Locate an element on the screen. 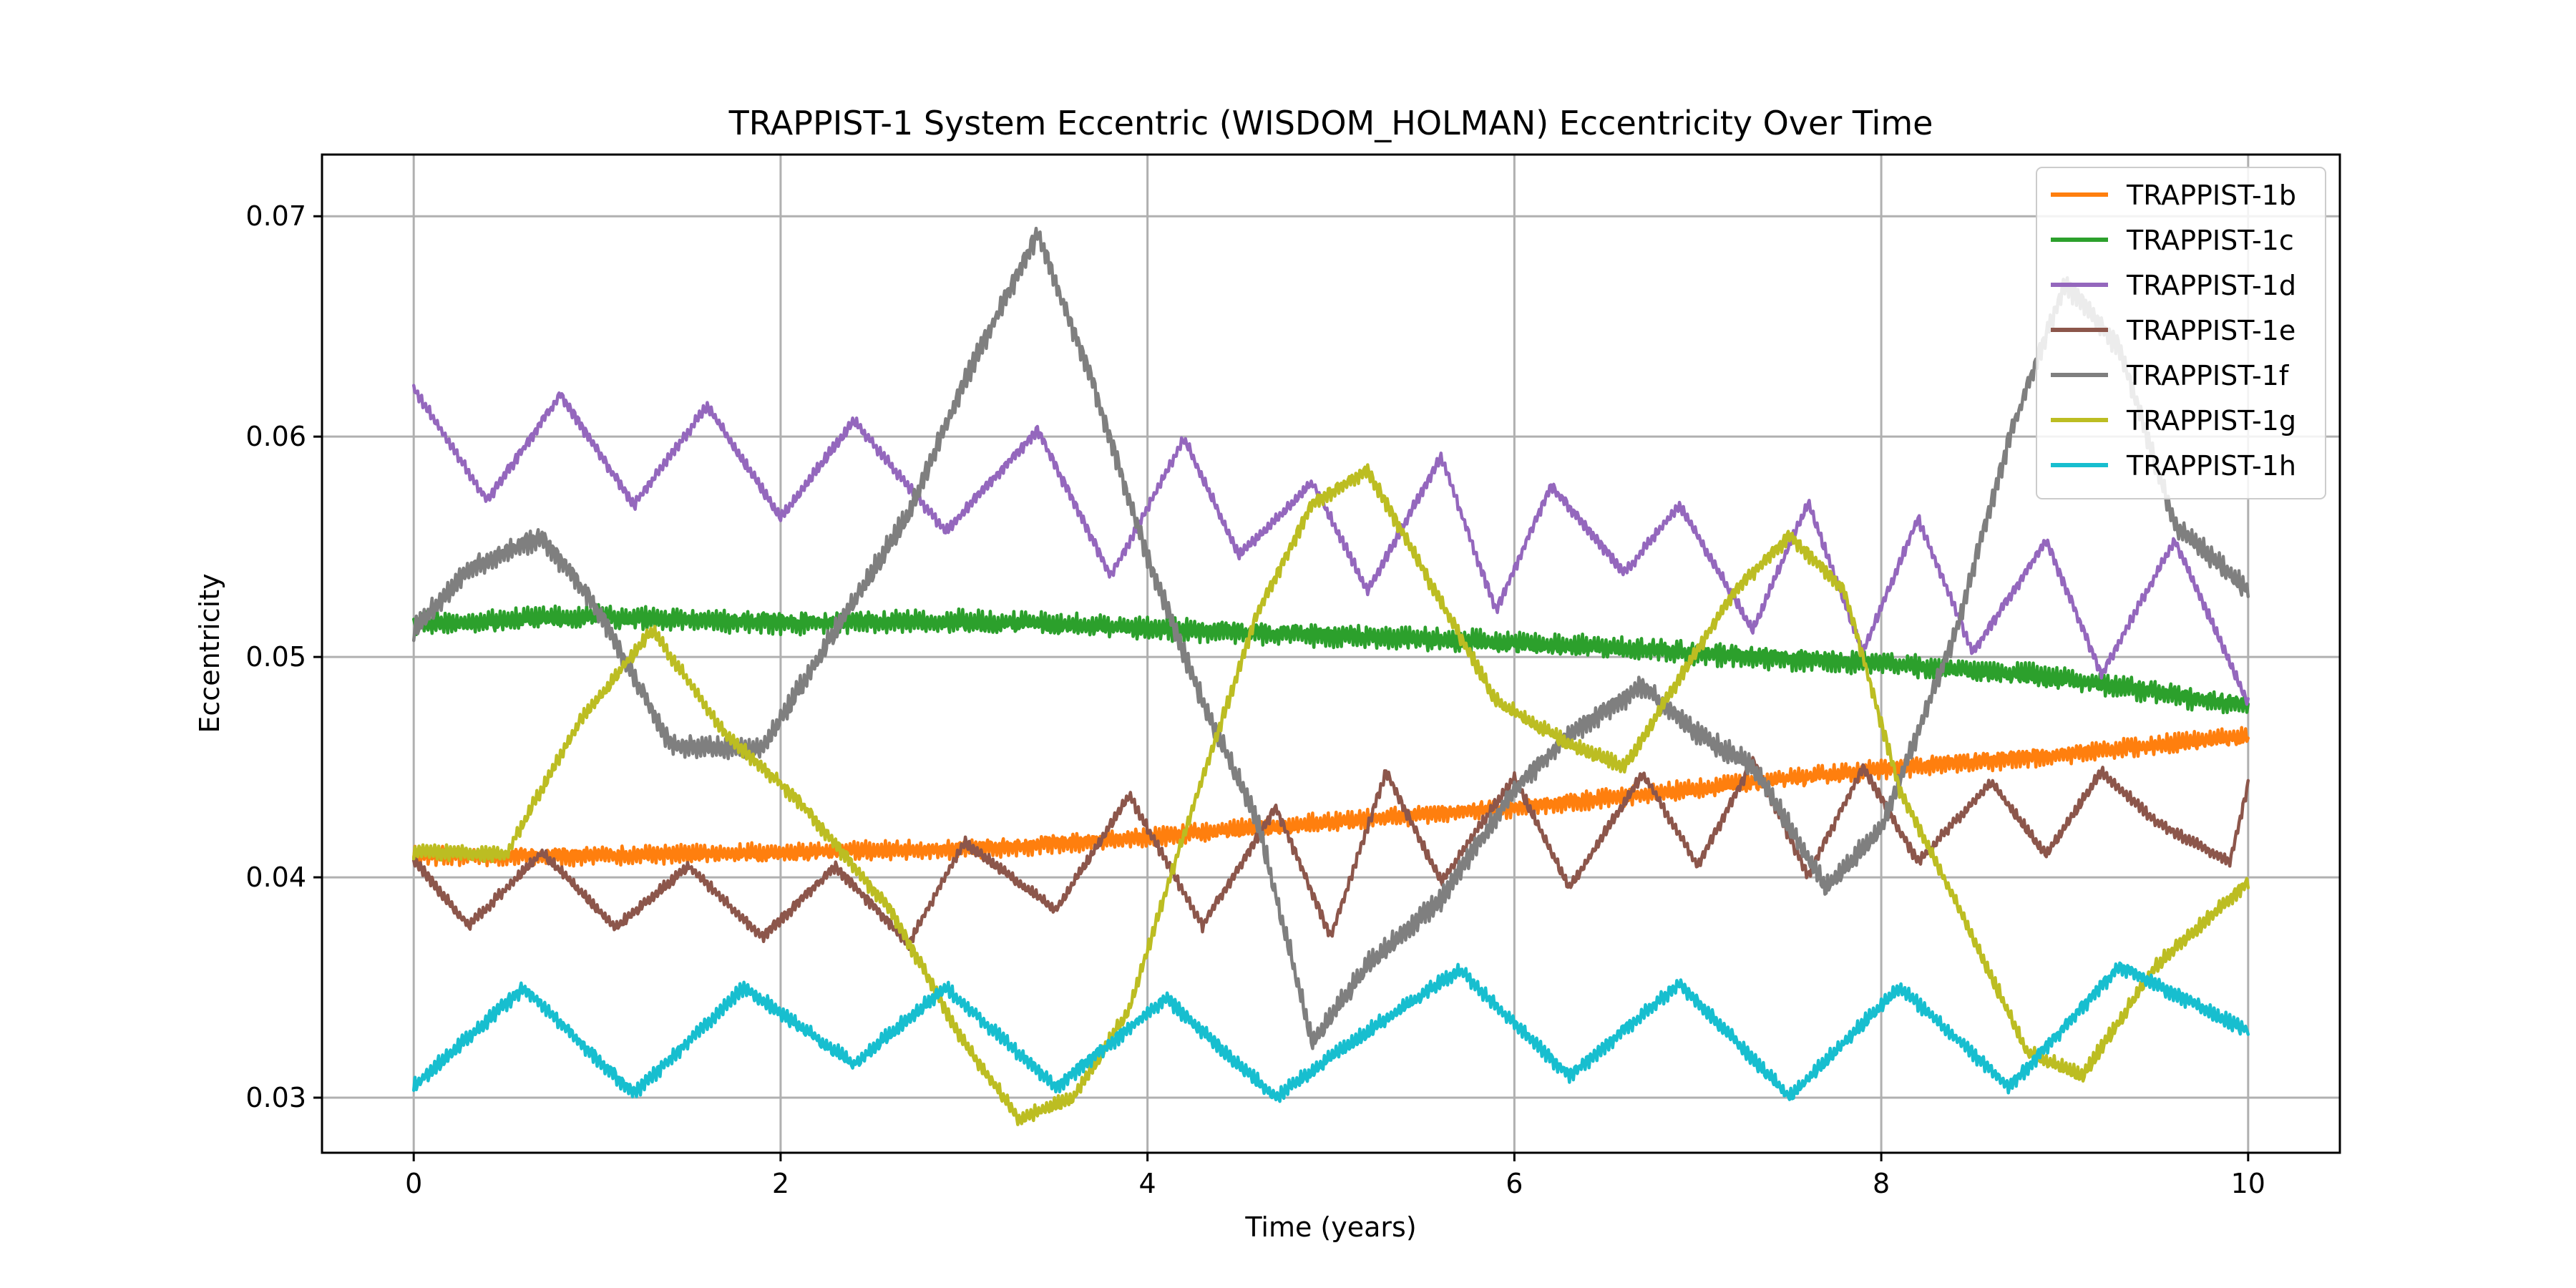 Image resolution: width=2576 pixels, height=1288 pixels. x-tick-label: 6 is located at coordinates (1514, 1183).